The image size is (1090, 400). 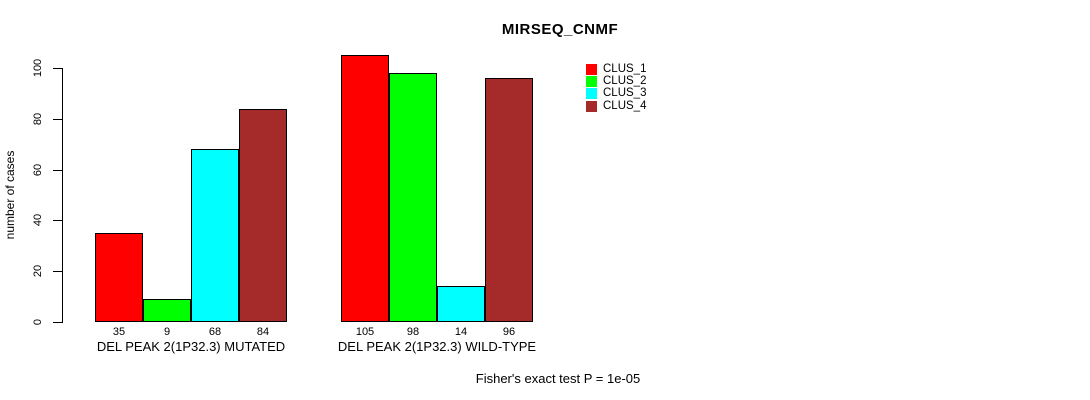 What do you see at coordinates (62, 195) in the screenshot?
I see `y-axis-line` at bounding box center [62, 195].